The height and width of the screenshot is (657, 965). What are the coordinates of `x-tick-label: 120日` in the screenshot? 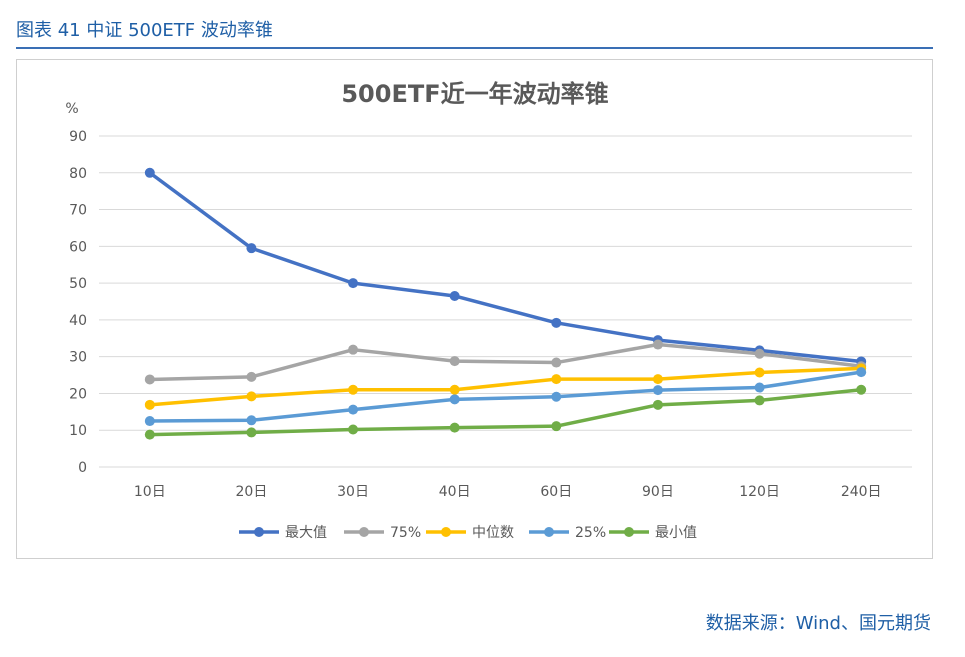 It's located at (759, 492).